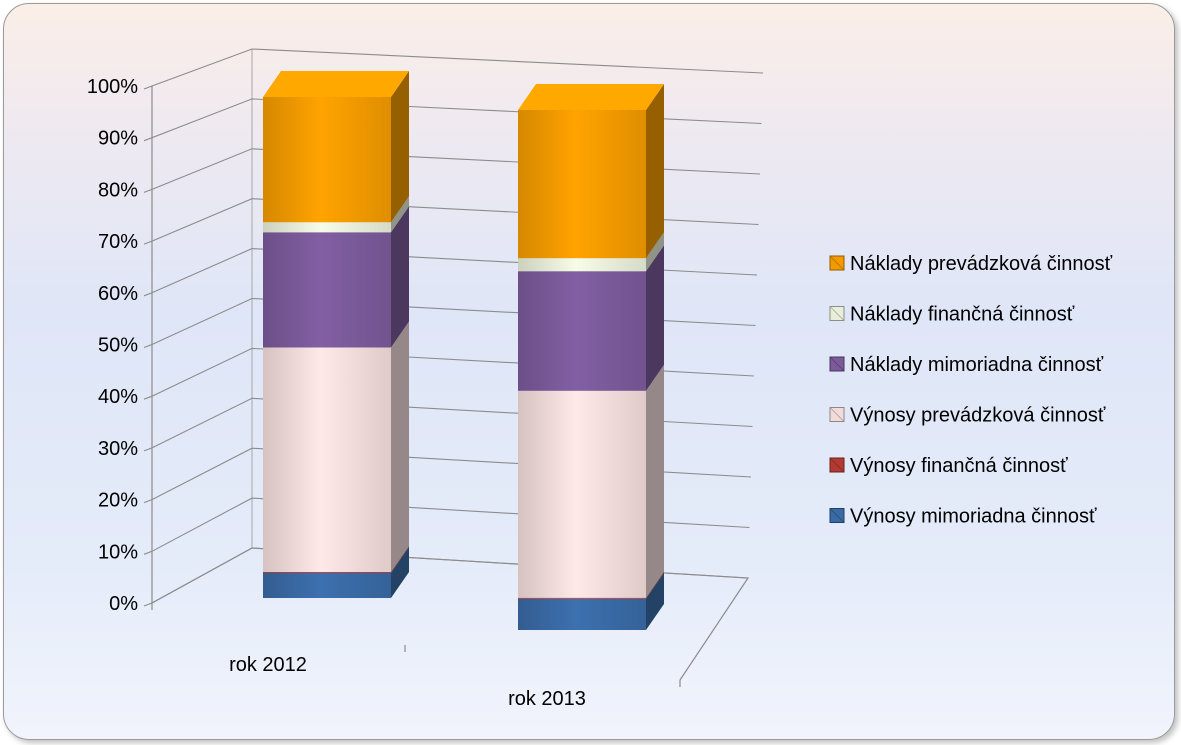 The height and width of the screenshot is (745, 1181). What do you see at coordinates (268, 665) in the screenshot?
I see `x-category-label: rok 2012` at bounding box center [268, 665].